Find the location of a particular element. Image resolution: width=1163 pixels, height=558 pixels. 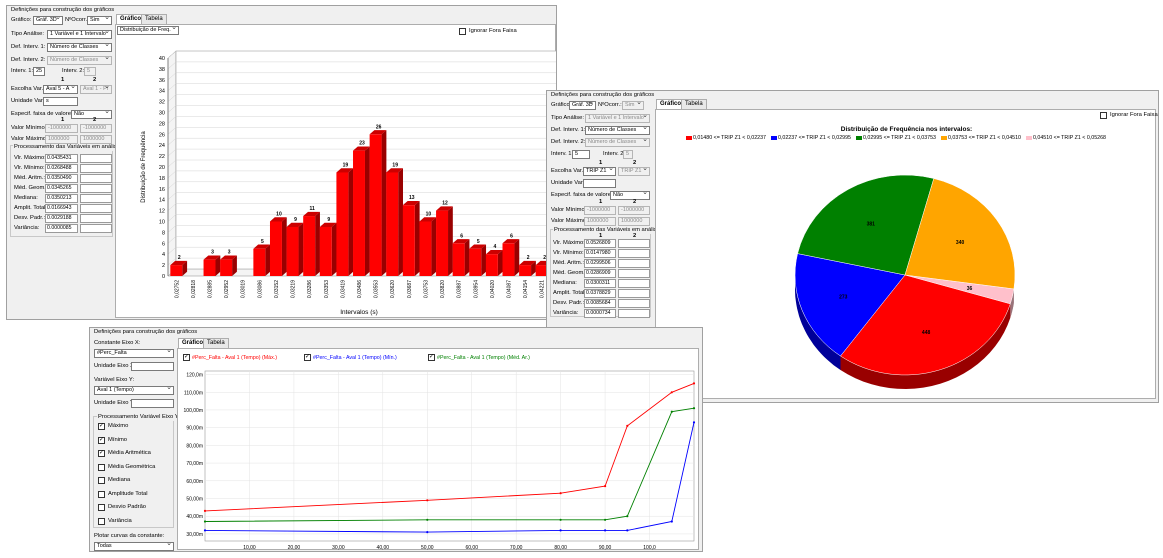

y-tick-label: 40 is located at coordinates (162, 59).